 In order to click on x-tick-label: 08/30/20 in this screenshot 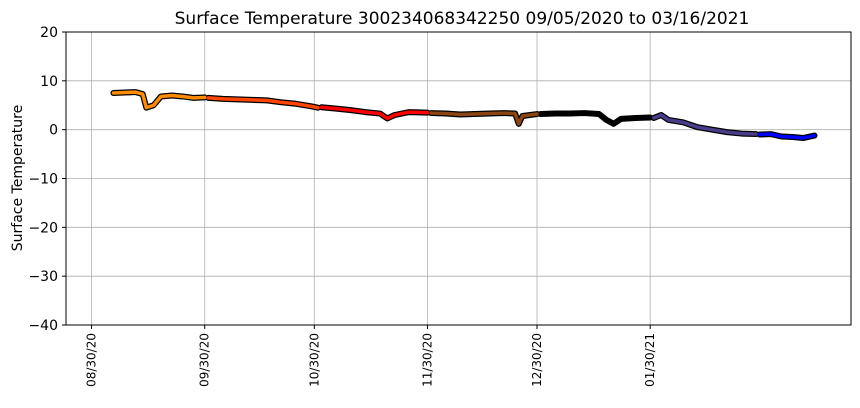, I will do `click(92, 360)`.